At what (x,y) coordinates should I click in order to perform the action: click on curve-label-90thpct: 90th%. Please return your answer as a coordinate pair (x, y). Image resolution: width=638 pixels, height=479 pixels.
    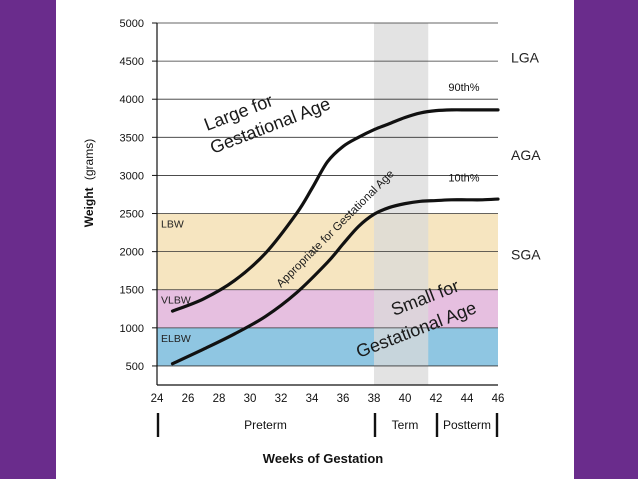
    Looking at the image, I should click on (463, 88).